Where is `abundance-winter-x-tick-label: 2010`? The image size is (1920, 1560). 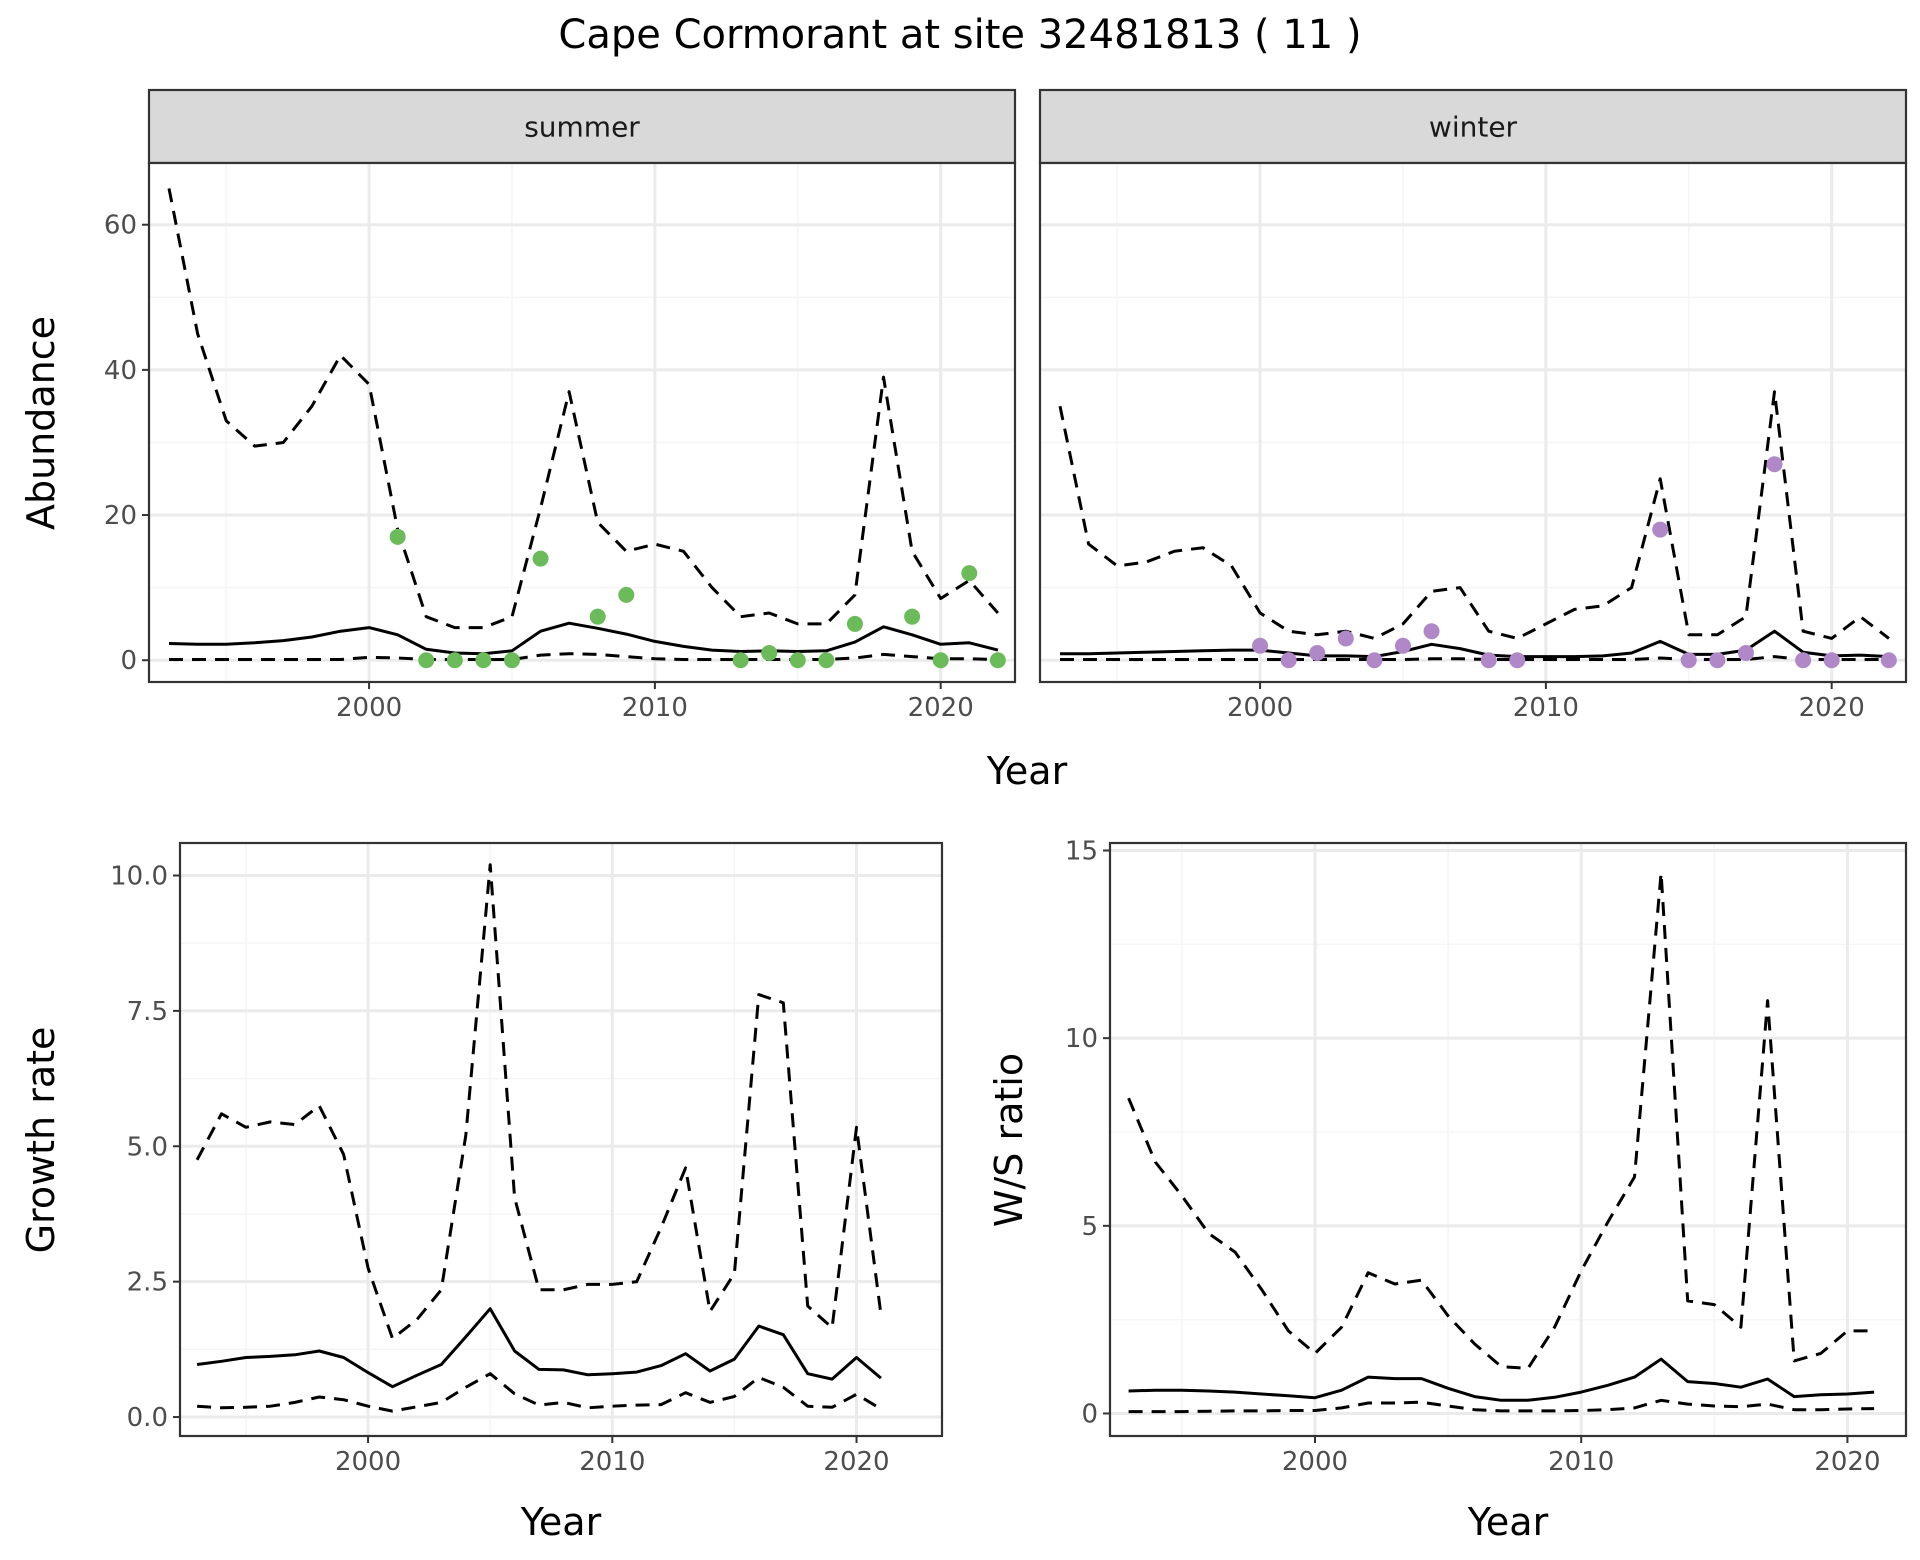
abundance-winter-x-tick-label: 2010 is located at coordinates (1546, 708).